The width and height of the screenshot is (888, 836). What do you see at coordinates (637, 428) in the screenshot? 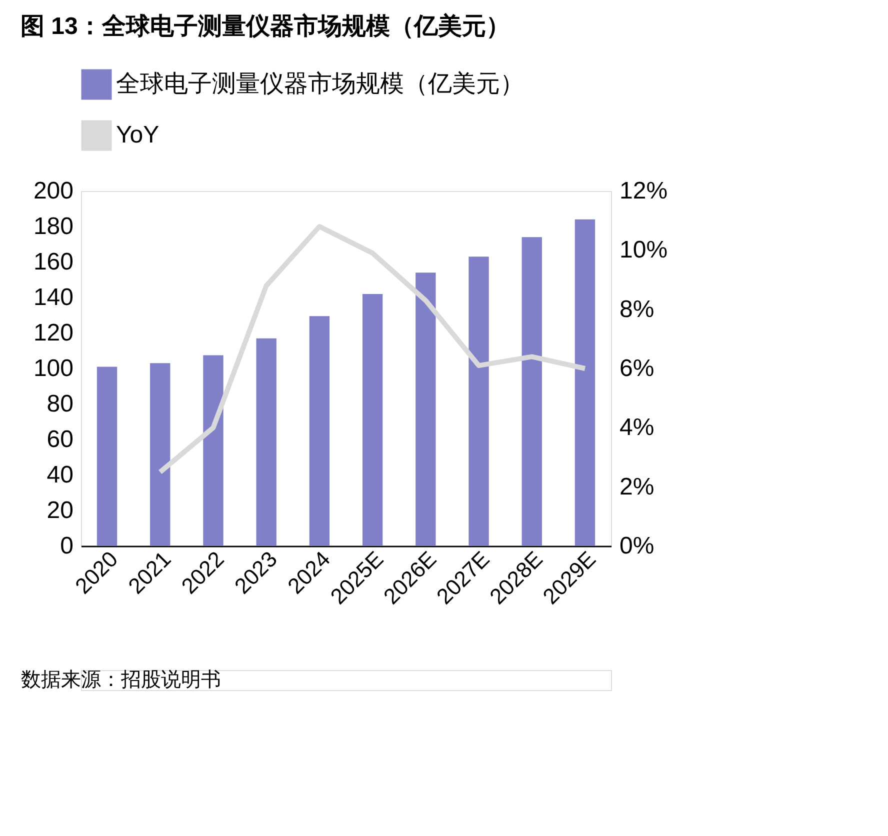
I see `y2-tick-label: 4%` at bounding box center [637, 428].